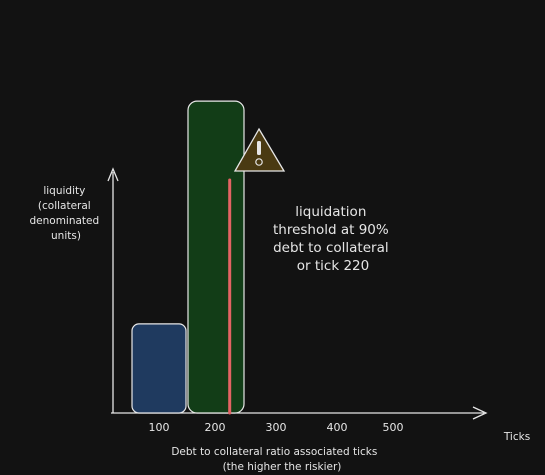  Describe the element at coordinates (331, 230) in the screenshot. I see `annotation-line-2: threshold at 90%` at that location.